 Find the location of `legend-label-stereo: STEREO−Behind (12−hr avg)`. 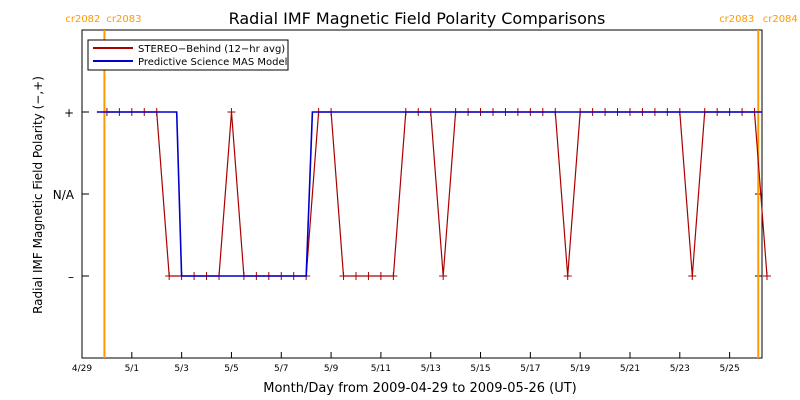

legend-label-stereo: STEREO−Behind (12−hr avg) is located at coordinates (211, 49).